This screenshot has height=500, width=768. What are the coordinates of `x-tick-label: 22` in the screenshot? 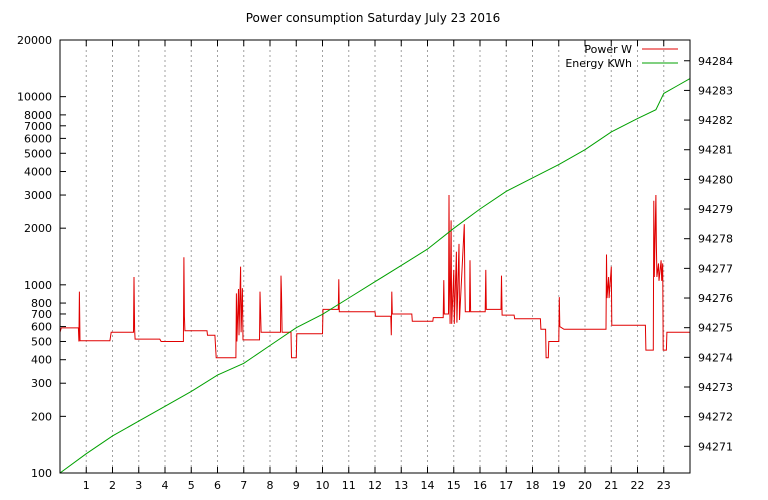 It's located at (638, 485).